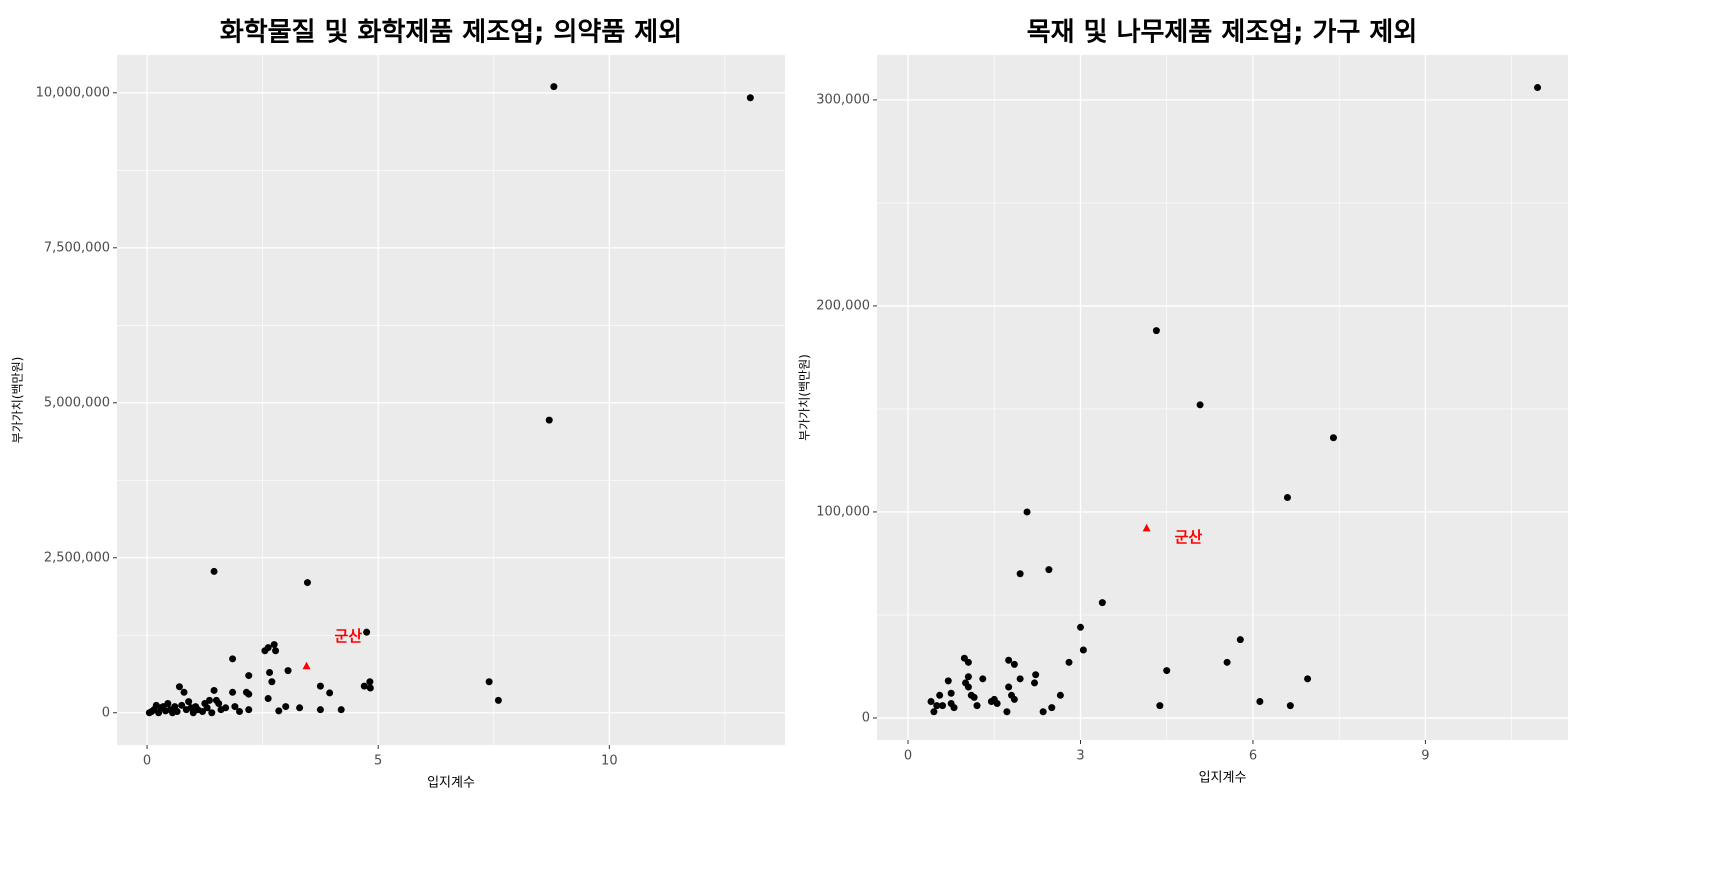 Image resolution: width=1724 pixels, height=886 pixels. What do you see at coordinates (1222, 33) in the screenshot?
I see `chart-title: 목재 및 나무제품 제조업; 가구 제외` at bounding box center [1222, 33].